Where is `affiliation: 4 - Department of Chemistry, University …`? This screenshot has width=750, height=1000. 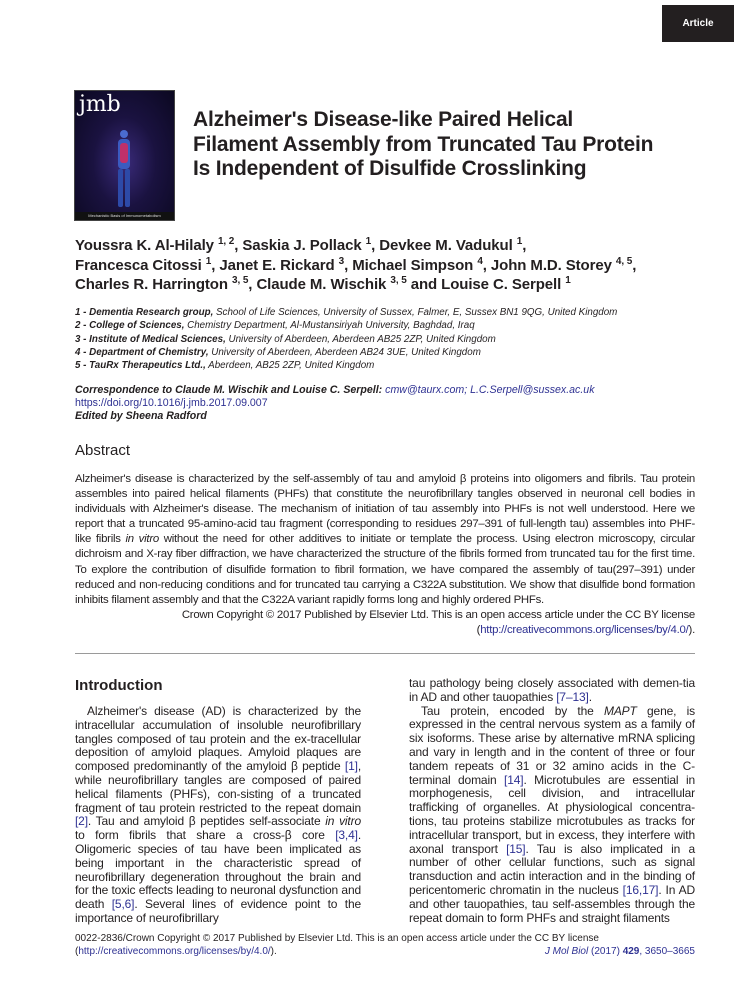
affiliation: 4 - Department of Chemistry, University … is located at coordinates (400, 352).